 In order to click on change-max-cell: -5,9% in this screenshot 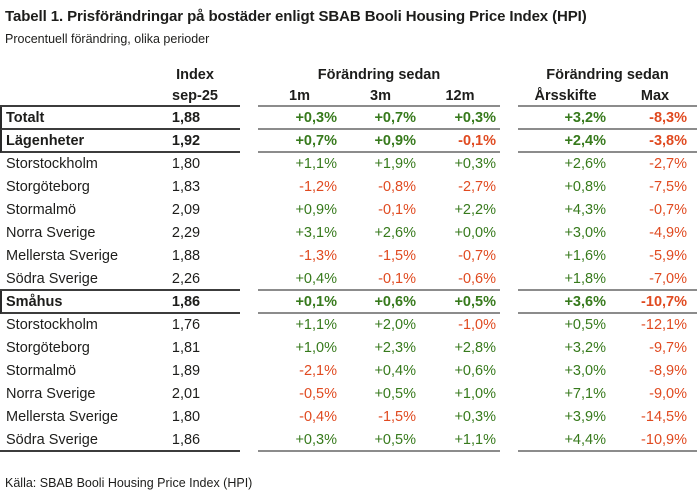, I will do `click(668, 256)`.